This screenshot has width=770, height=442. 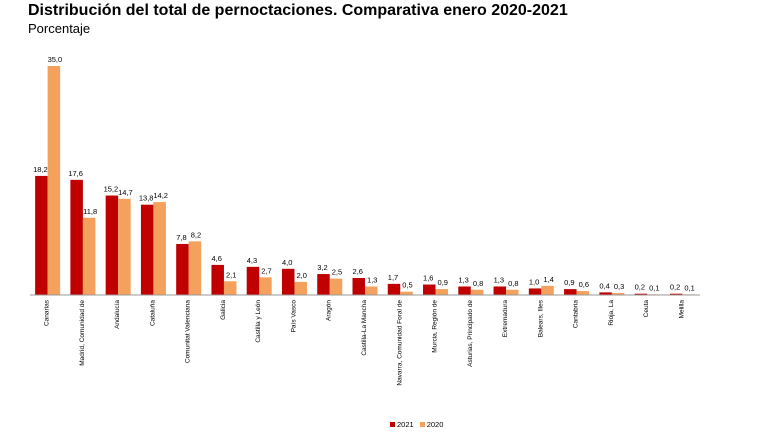 I want to click on data-label-2020-7: 2,0, so click(x=302, y=275).